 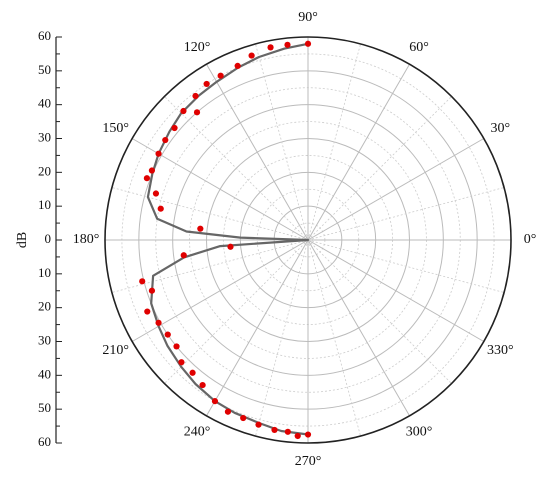 What do you see at coordinates (419, 47) in the screenshot?
I see `angle-tick-label: 60°` at bounding box center [419, 47].